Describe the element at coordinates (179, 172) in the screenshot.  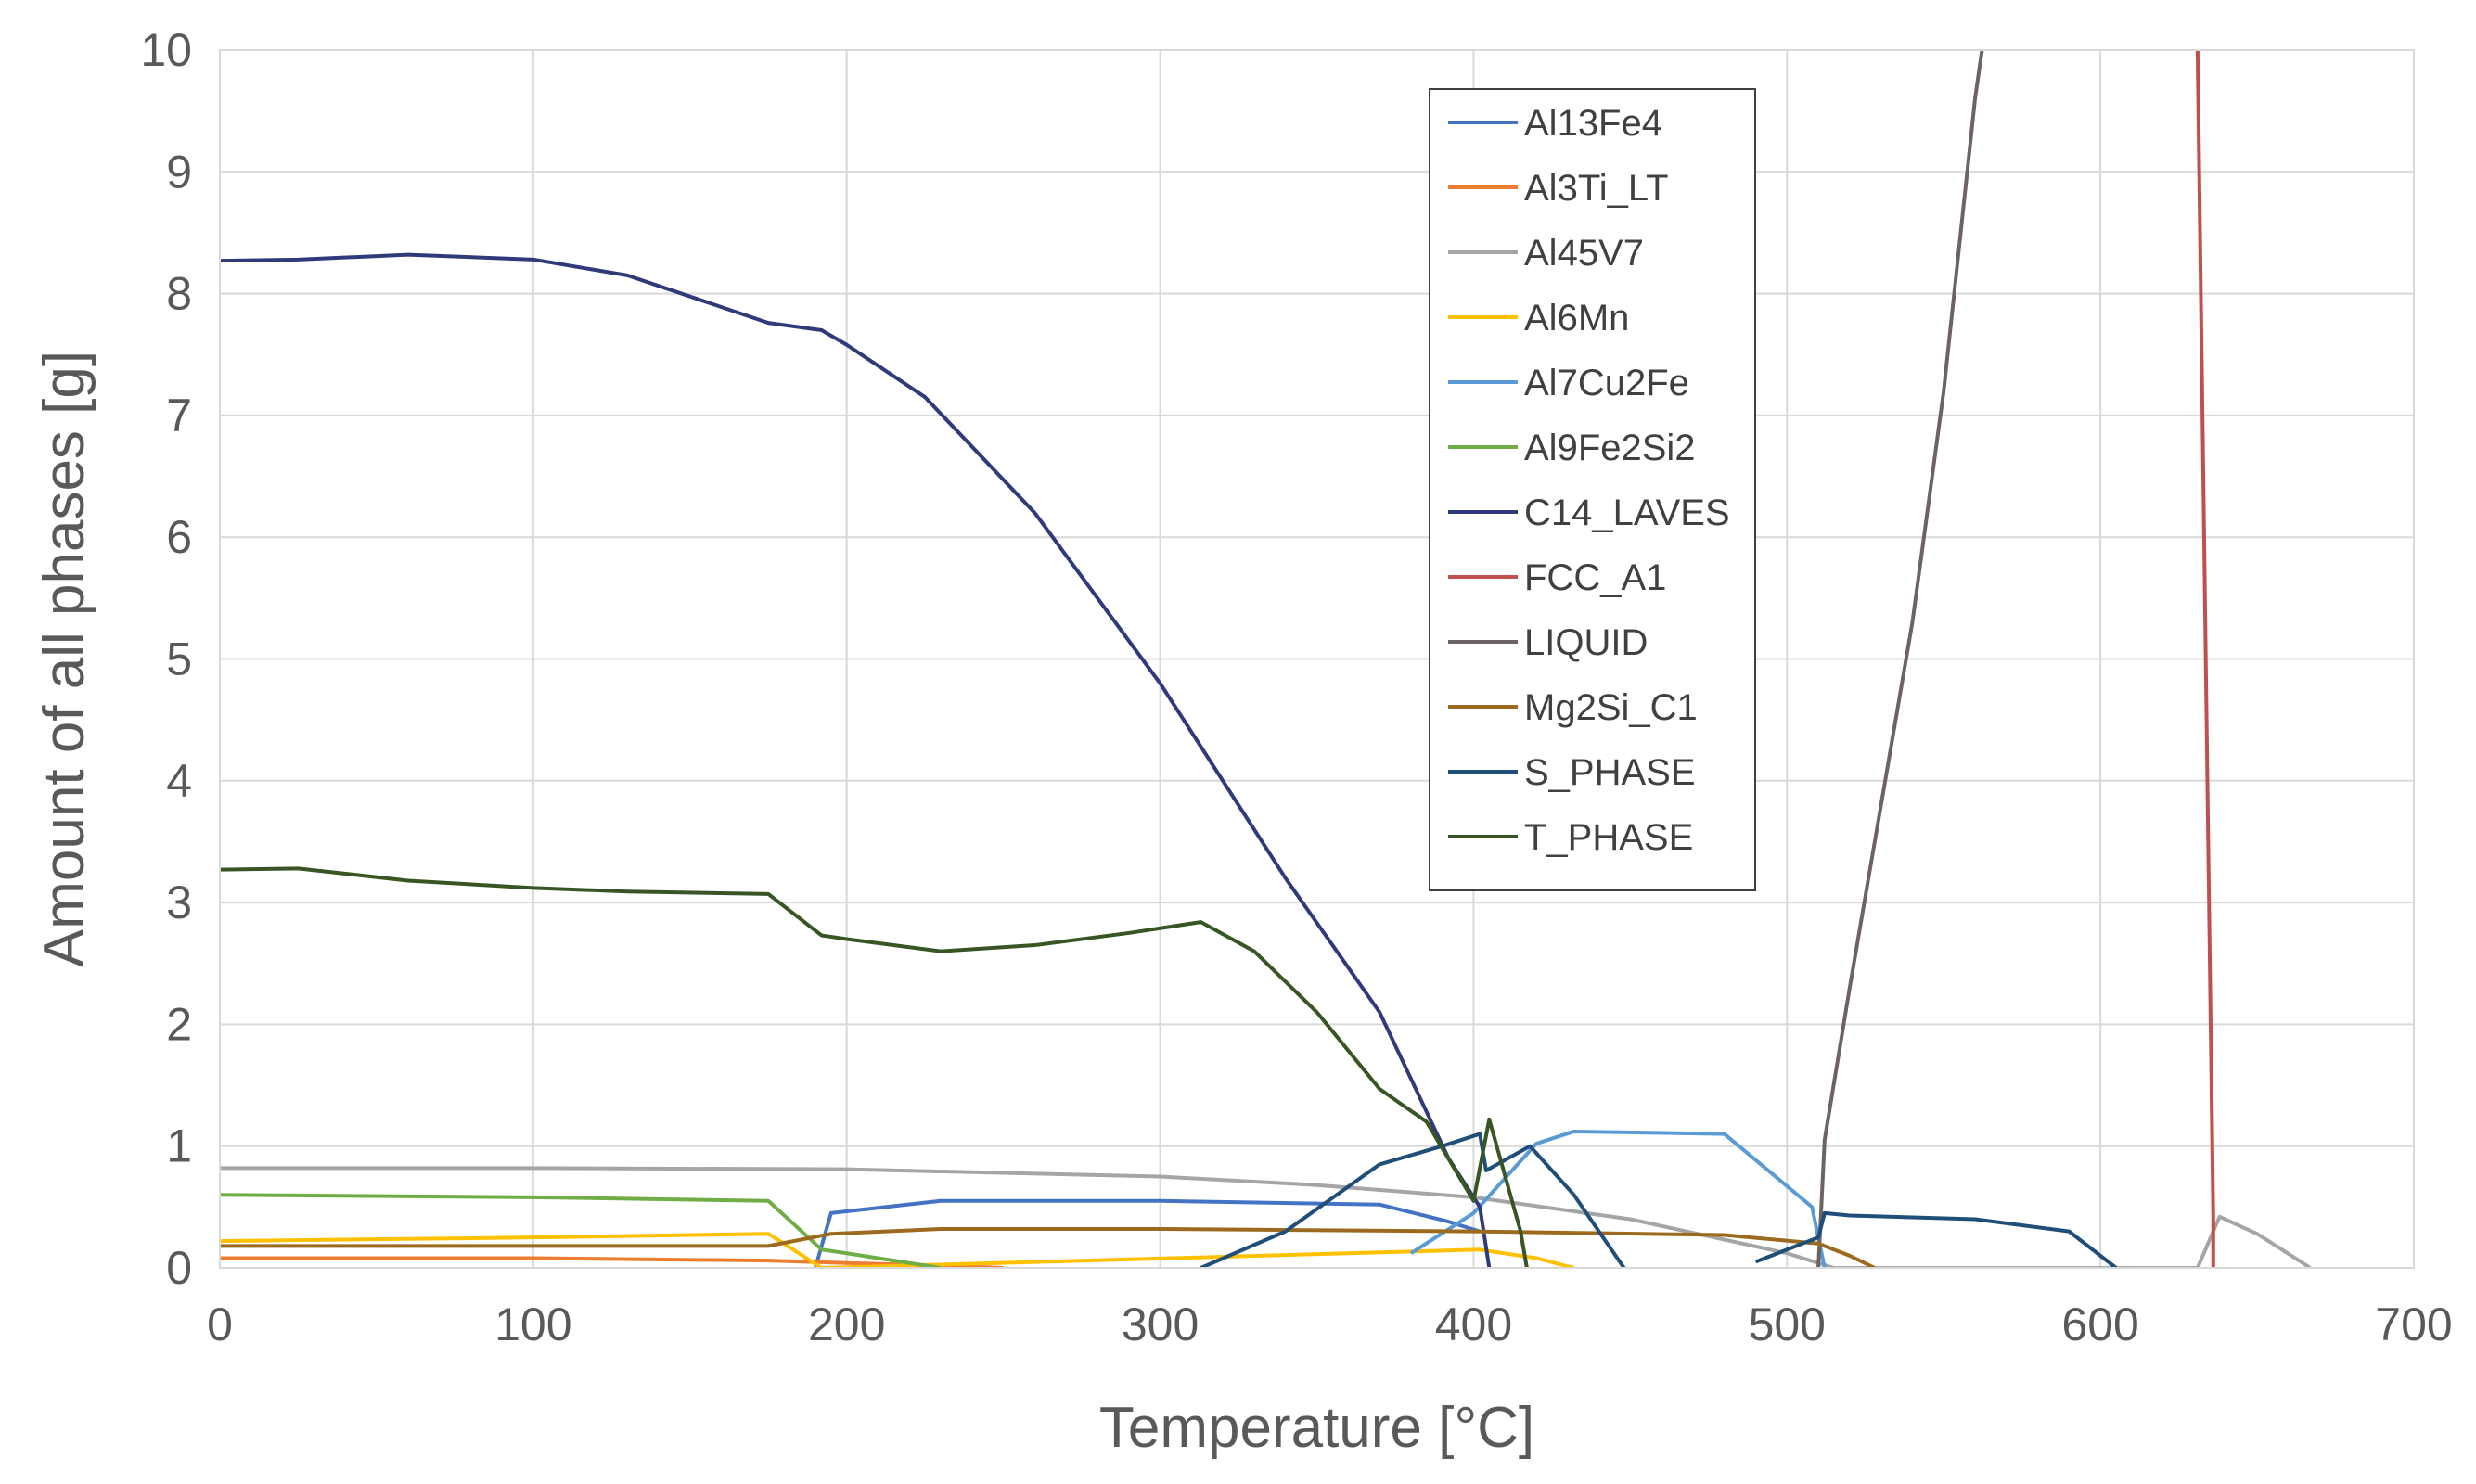
I see `y-tick-label: 9` at that location.